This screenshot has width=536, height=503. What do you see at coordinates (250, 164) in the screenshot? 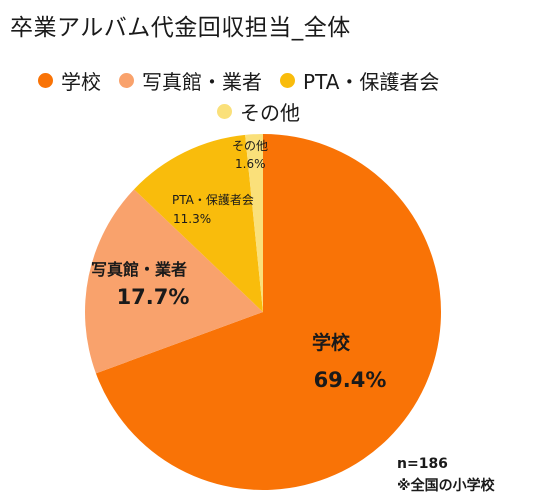
I see `slice-value-other: 1.6%` at bounding box center [250, 164].